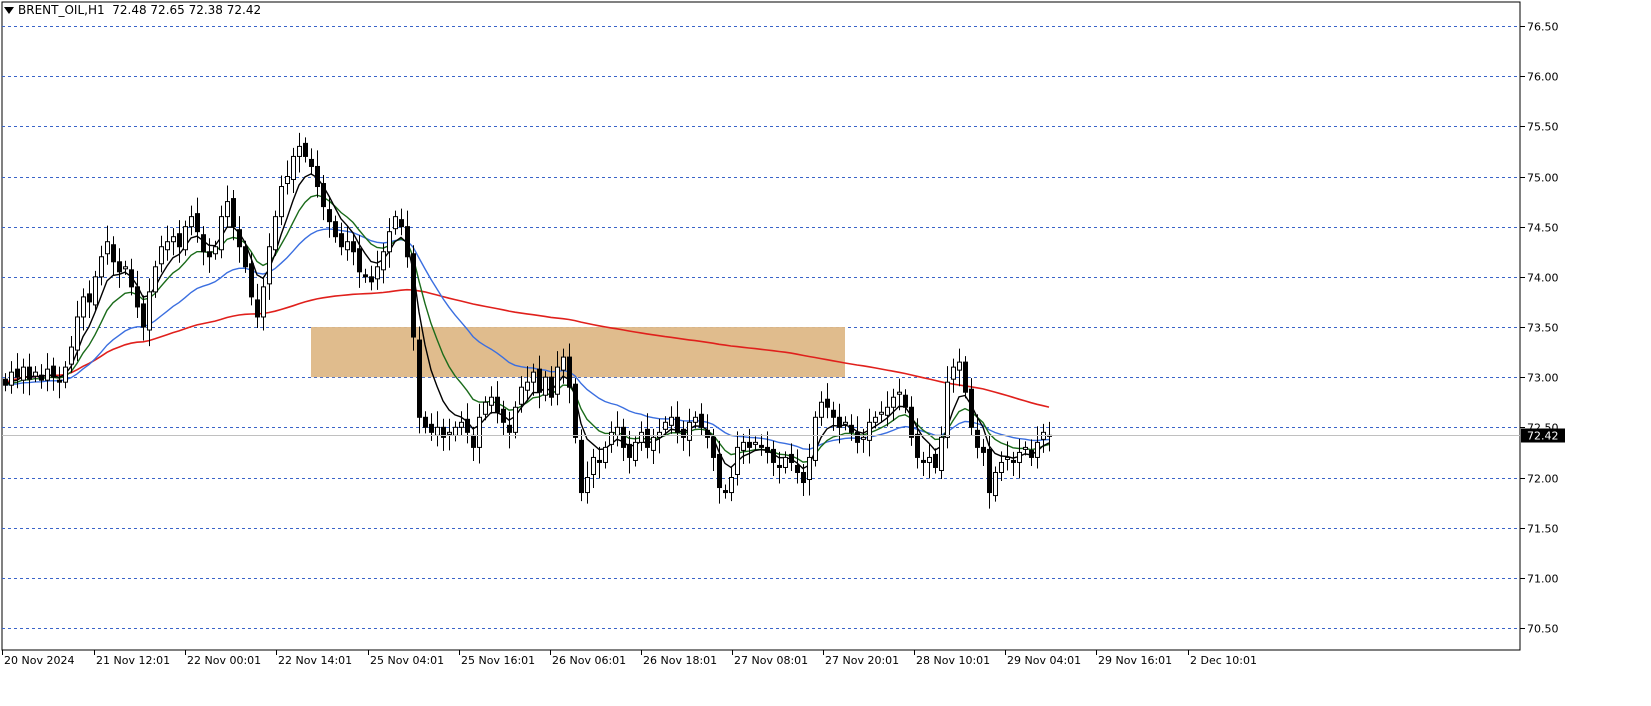 The width and height of the screenshot is (1651, 706). Describe the element at coordinates (9, 10) in the screenshot. I see `dropdown-triangle-icon` at that location.